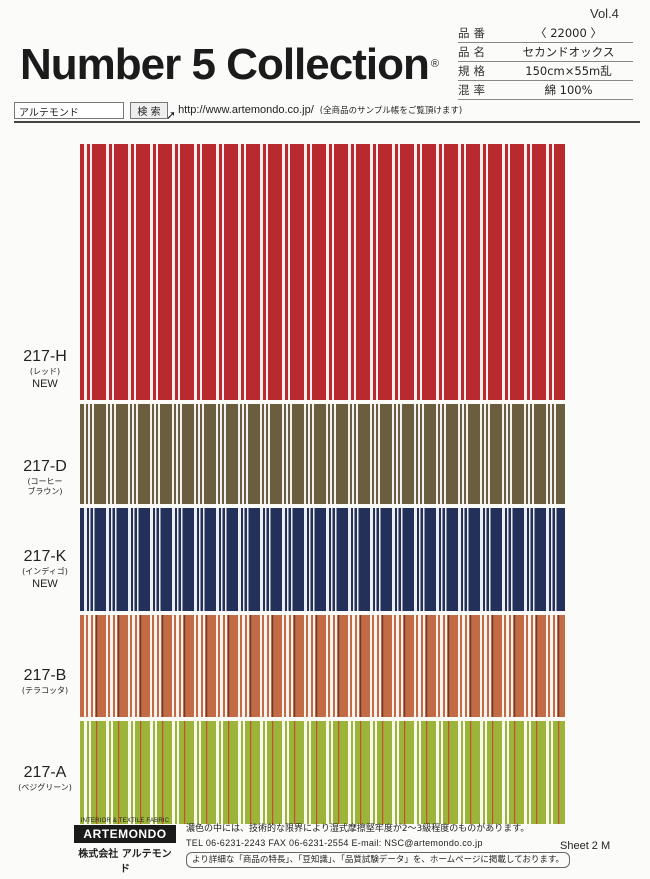  Describe the element at coordinates (327, 122) in the screenshot. I see `header-divider` at that location.